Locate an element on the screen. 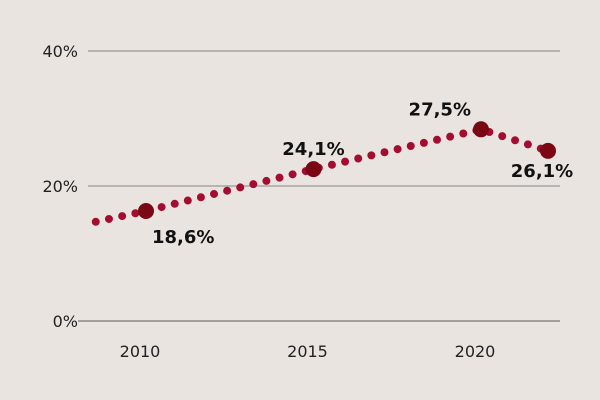 The width and height of the screenshot is (600, 400). data-label: 24,1% is located at coordinates (313, 149).